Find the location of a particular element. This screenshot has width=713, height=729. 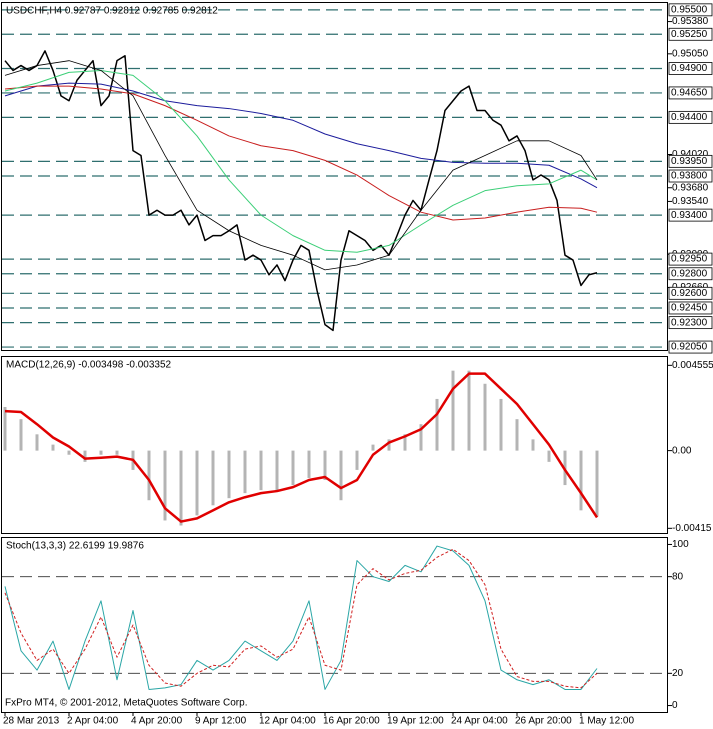

x-tick-label: 12 Apr 04:00 is located at coordinates (287, 721).